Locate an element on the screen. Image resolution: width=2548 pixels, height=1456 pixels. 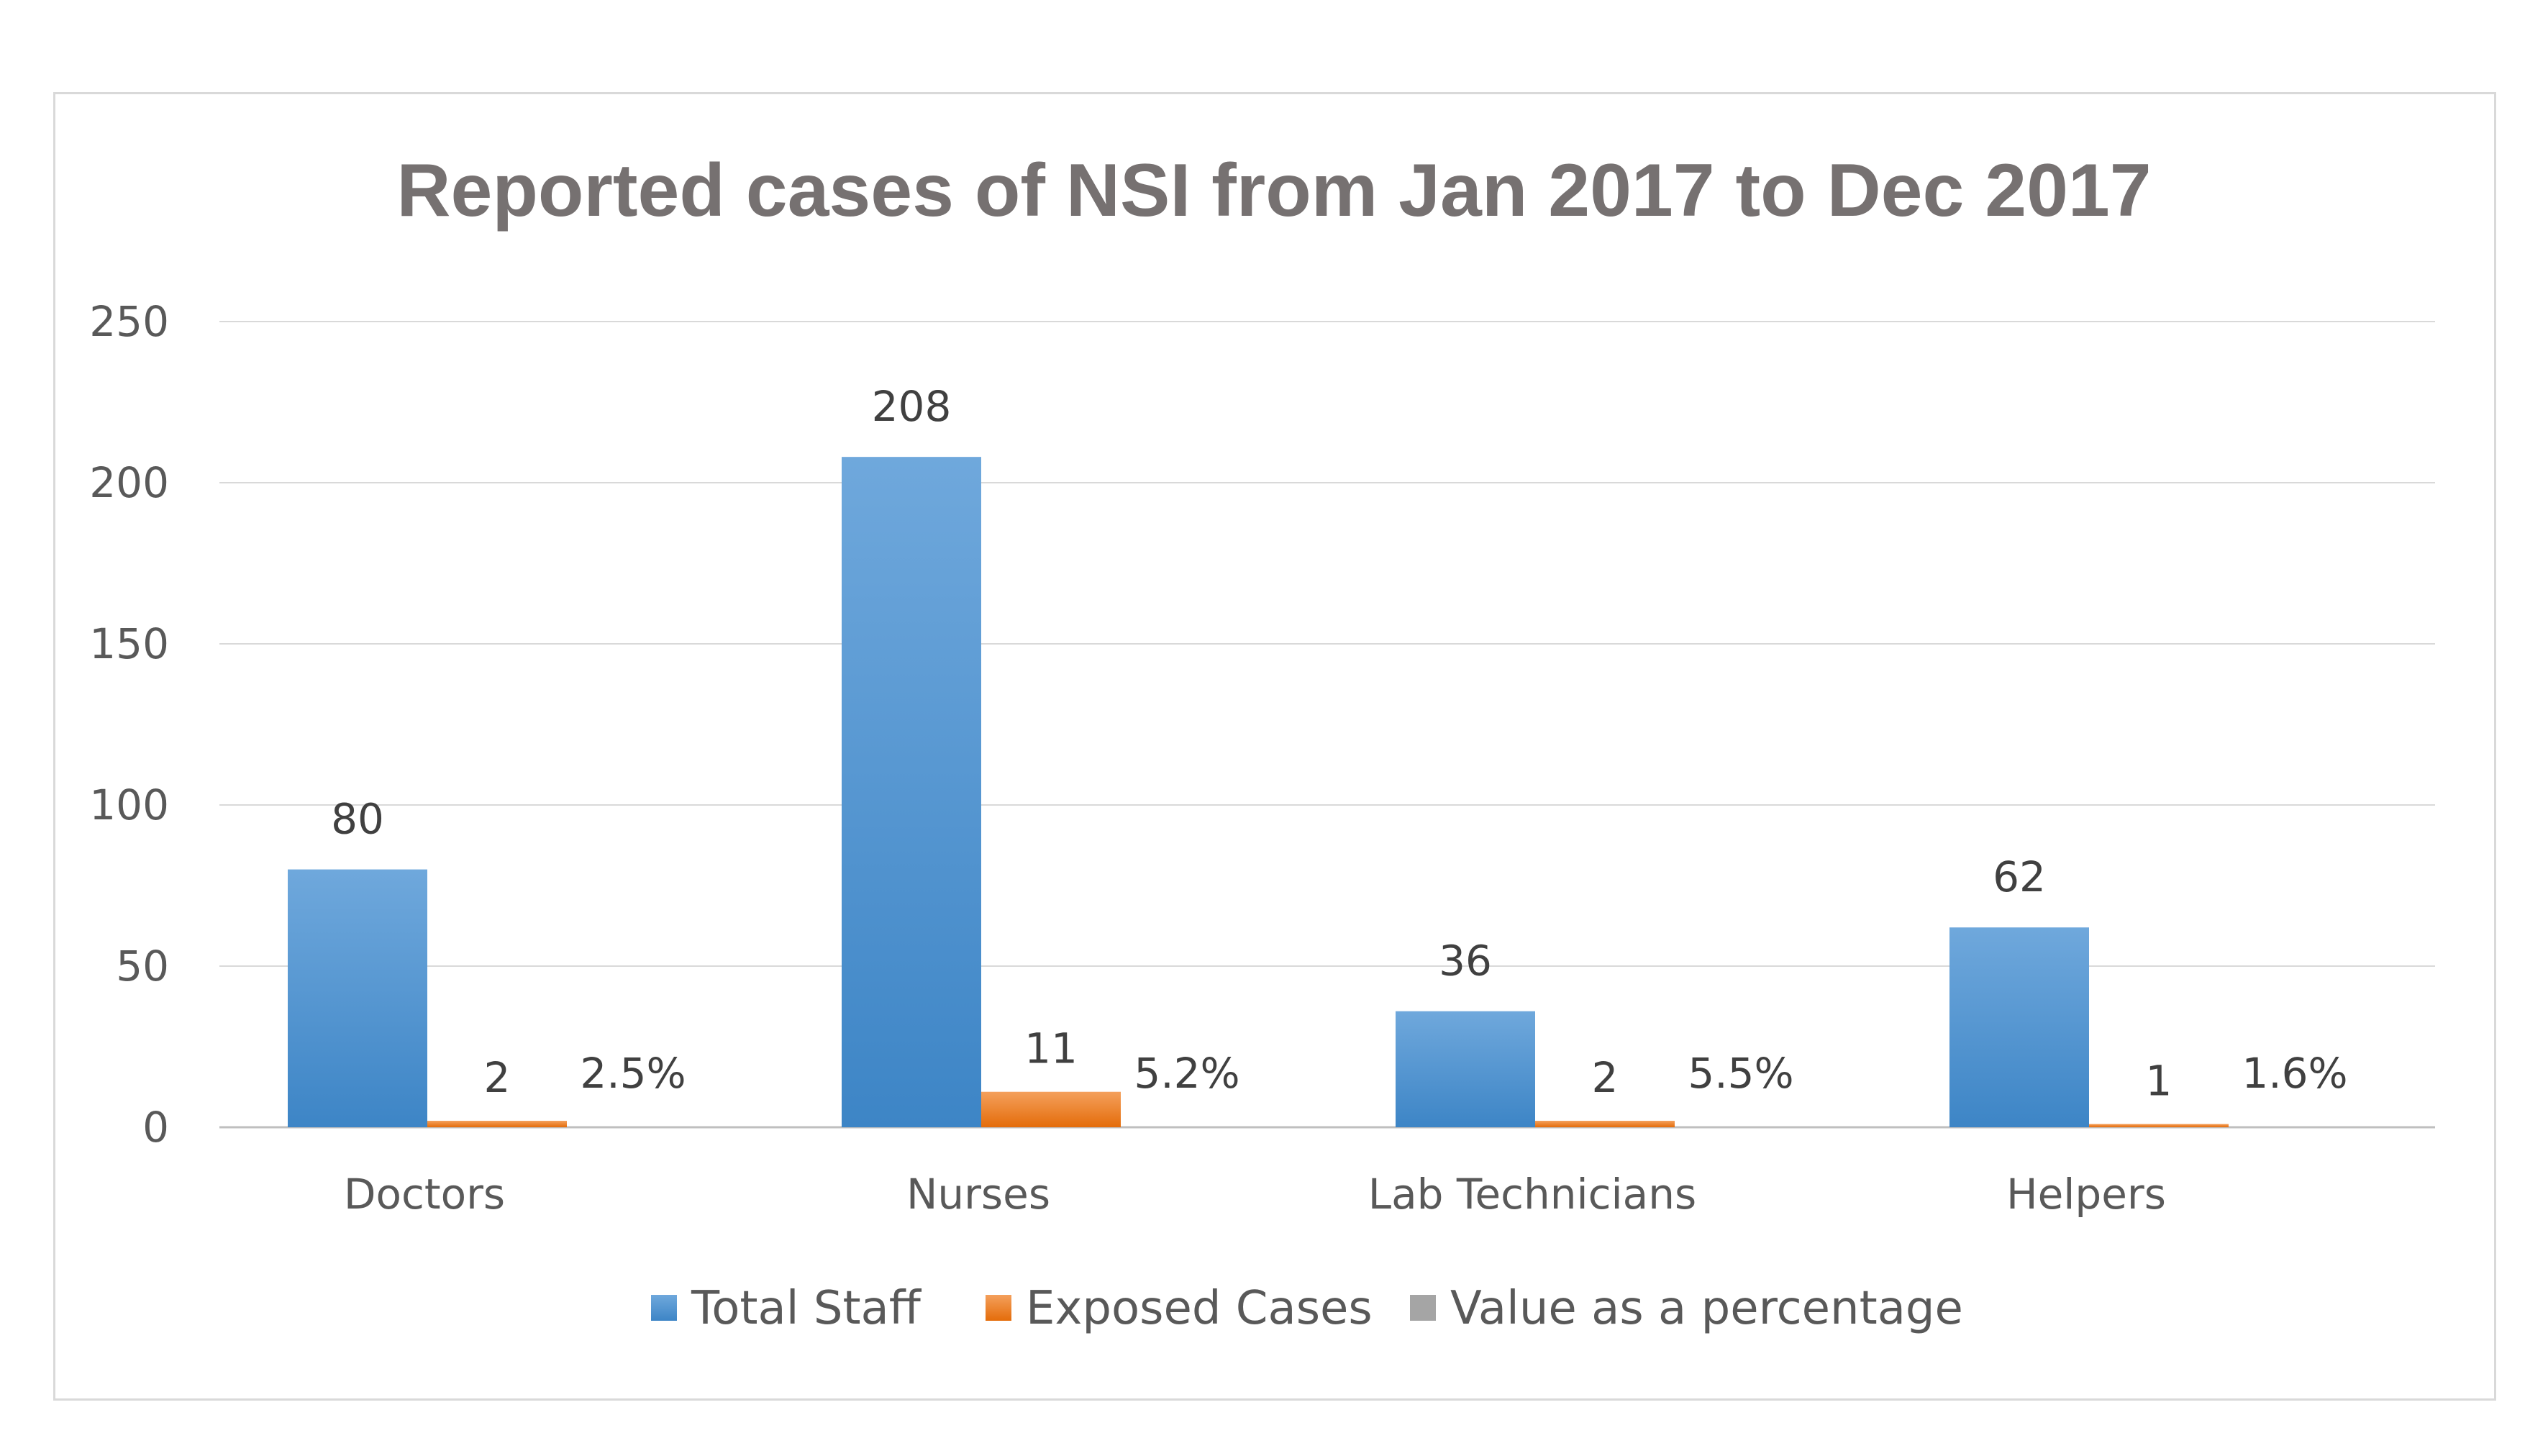
data-label-total-staff: 36 is located at coordinates (1465, 961).